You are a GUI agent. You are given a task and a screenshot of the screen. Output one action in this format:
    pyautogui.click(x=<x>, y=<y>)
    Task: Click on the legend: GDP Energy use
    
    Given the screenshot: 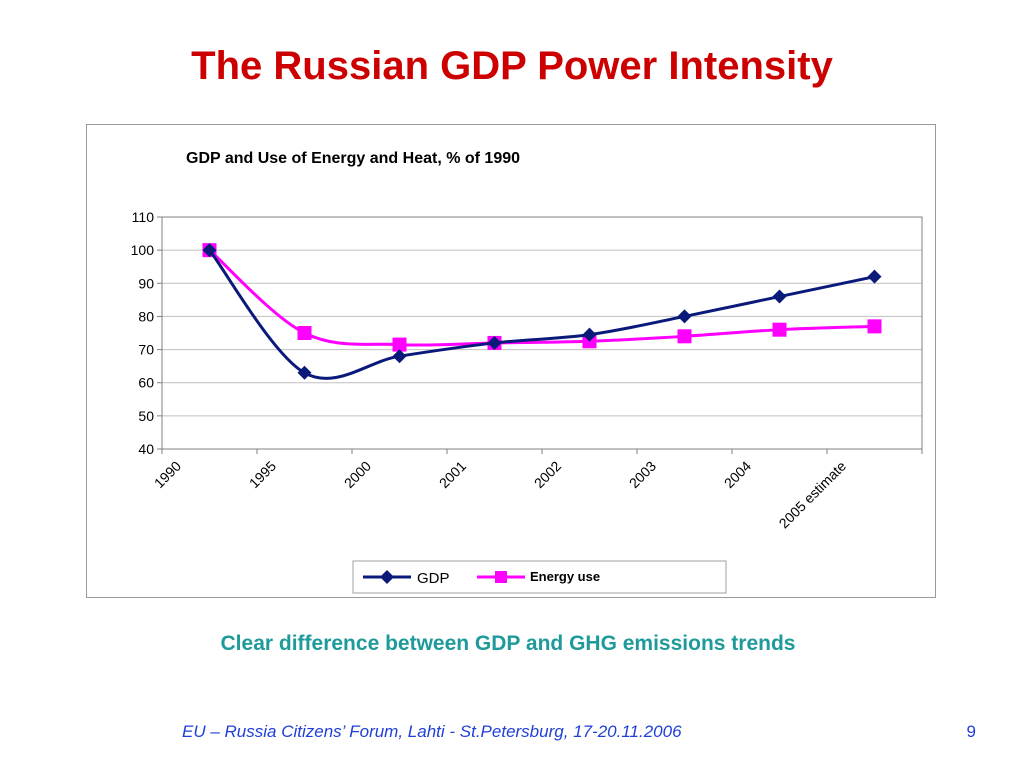 What is the action you would take?
    pyautogui.click(x=539, y=577)
    